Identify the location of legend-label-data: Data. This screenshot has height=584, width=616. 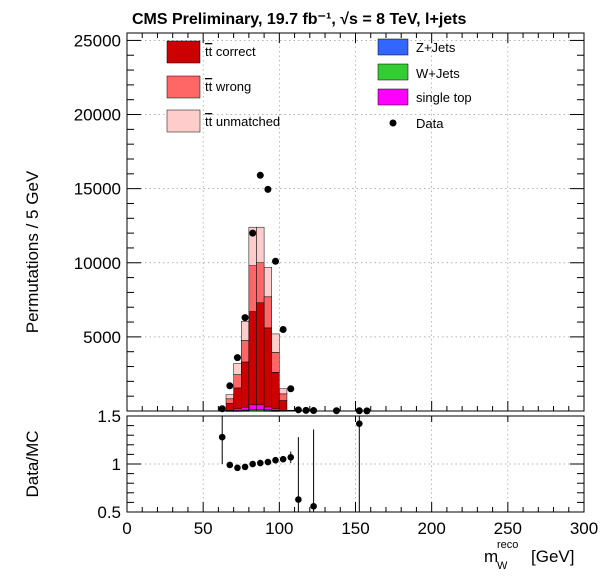
(430, 123).